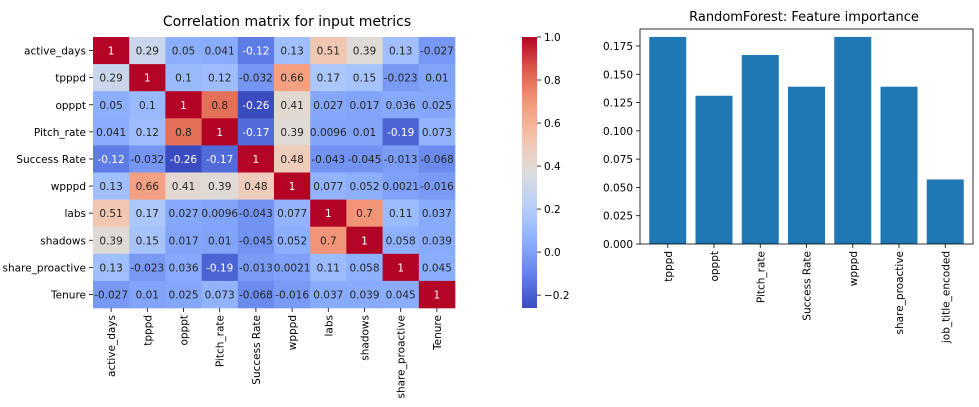  I want to click on heatmap-cell-value: -0.12, so click(111, 160).